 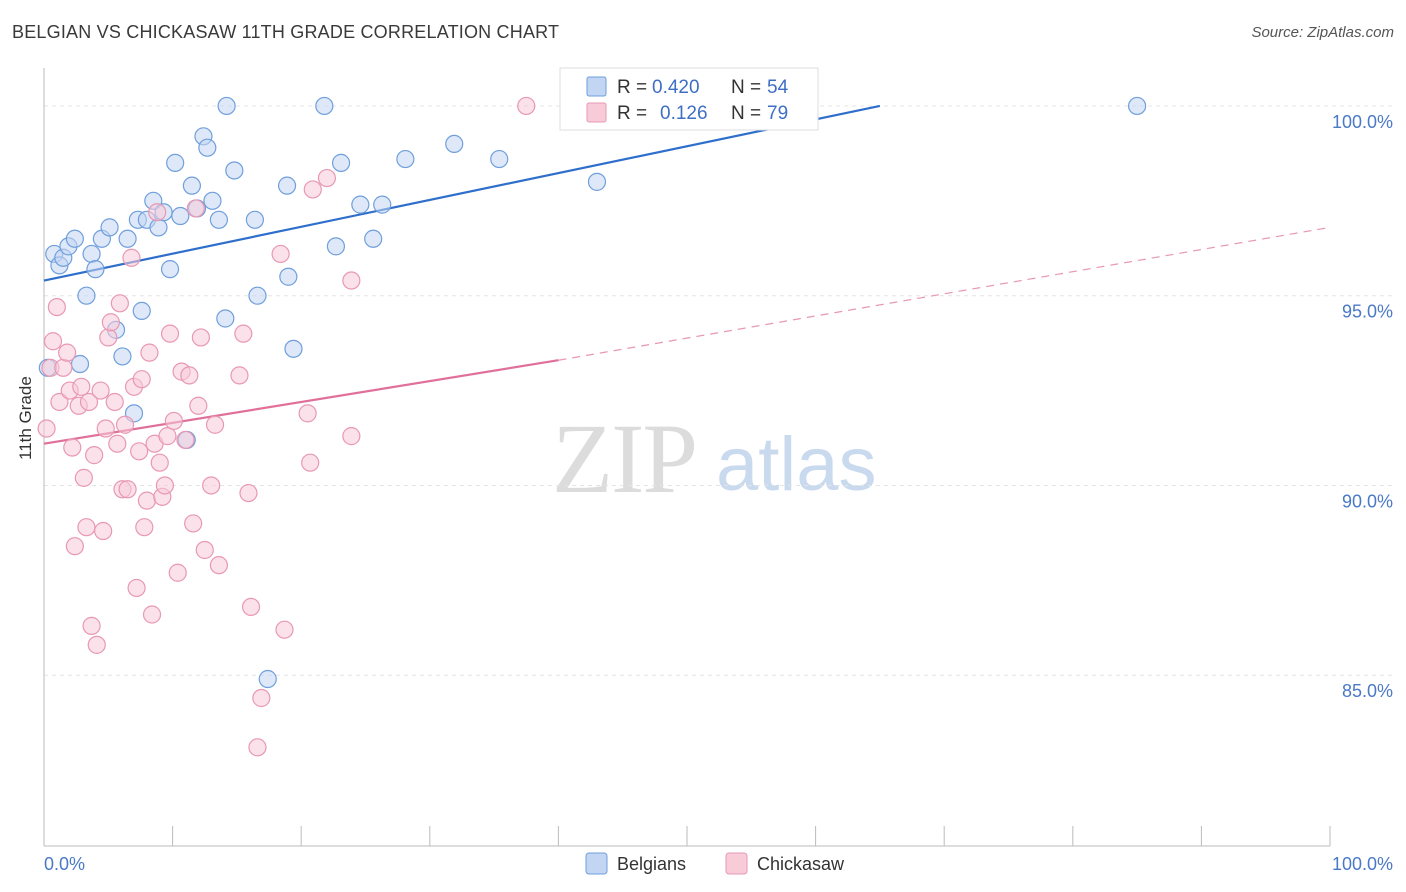 I want to click on bottom-legend: Belgians Chickasaw, so click(x=715, y=863).